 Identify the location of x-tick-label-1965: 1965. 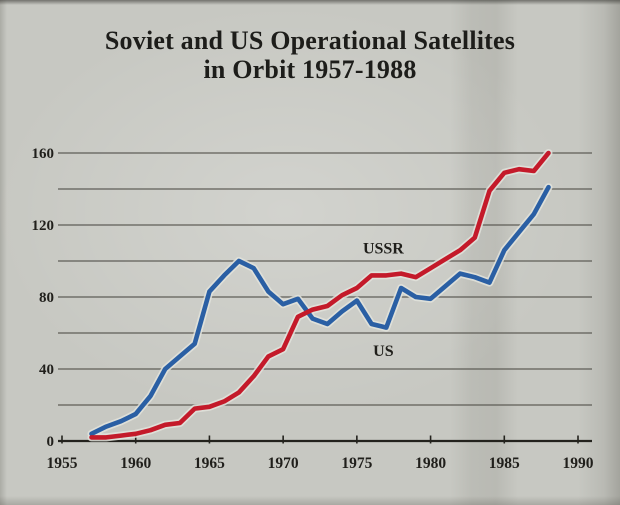
(209, 463).